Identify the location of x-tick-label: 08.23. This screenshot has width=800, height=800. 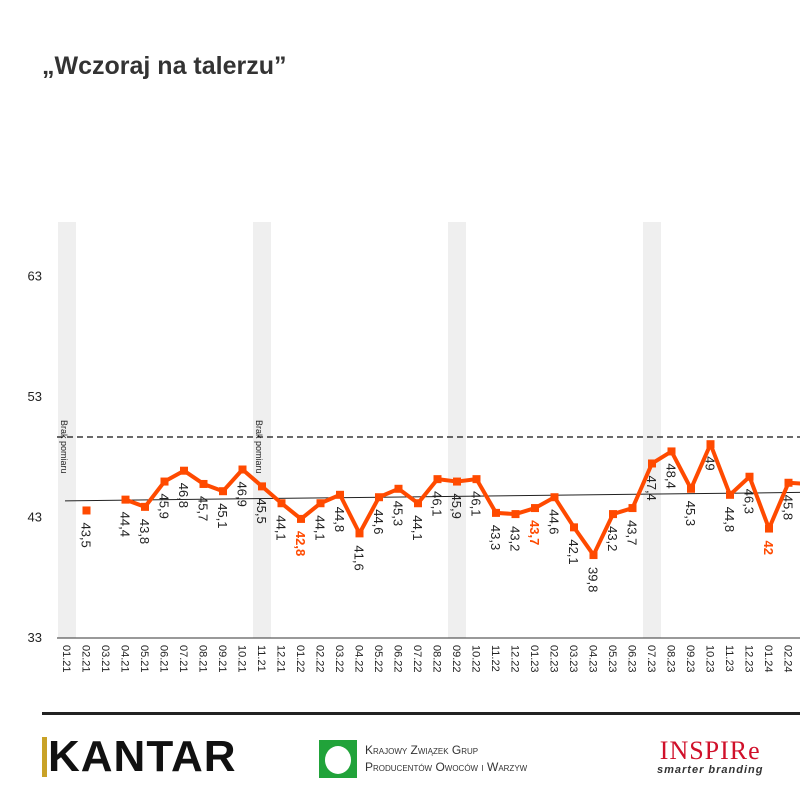
(671, 659).